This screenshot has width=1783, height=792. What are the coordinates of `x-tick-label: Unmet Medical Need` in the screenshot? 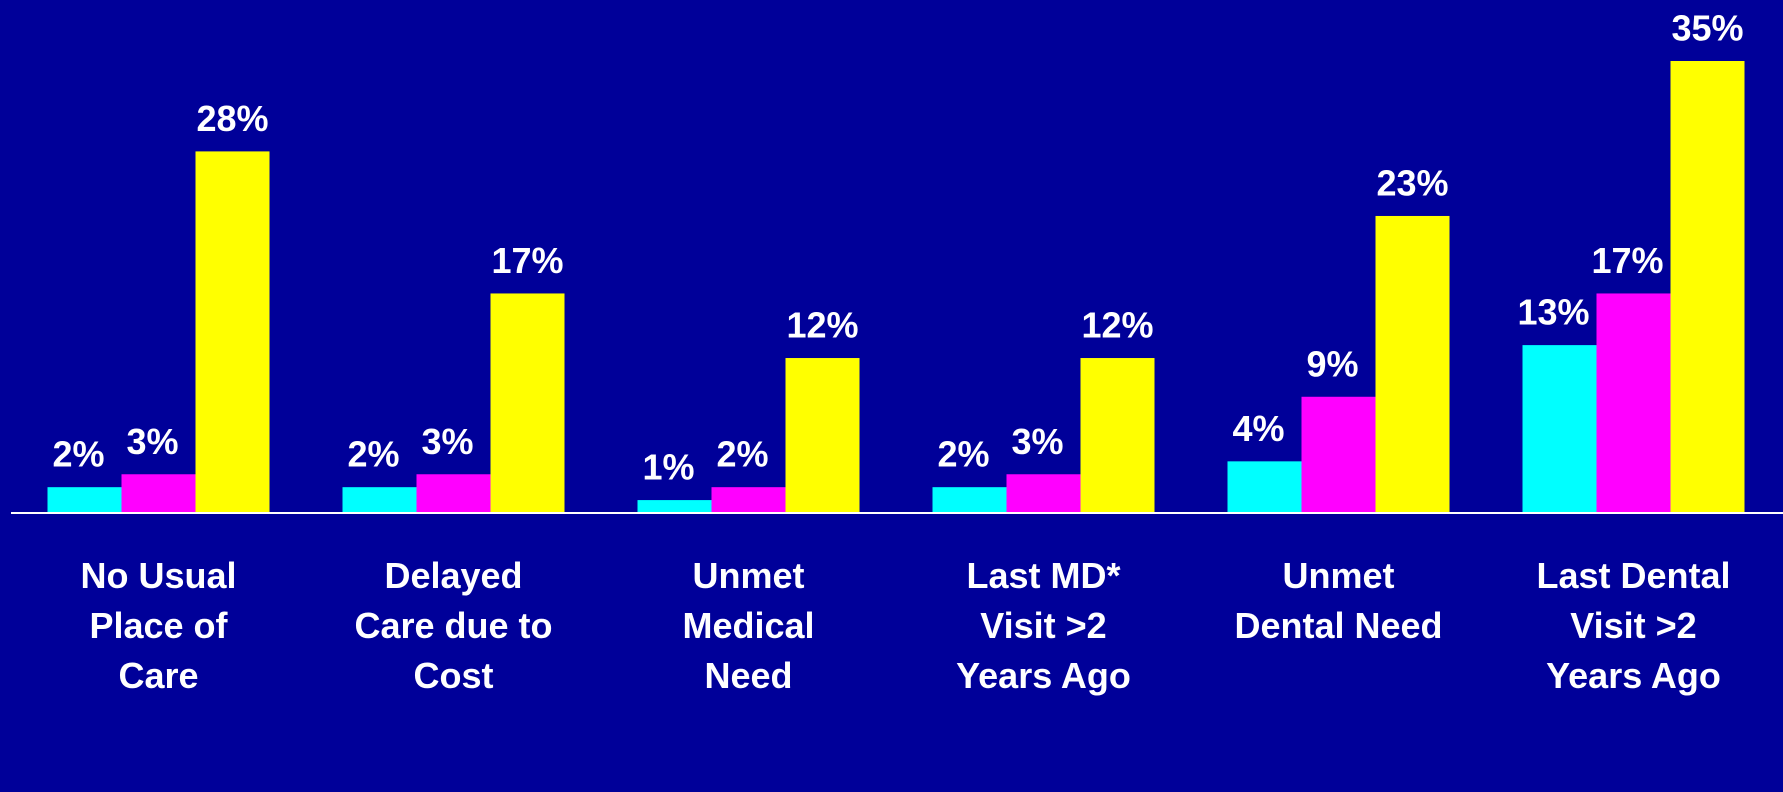 It's located at (748, 625).